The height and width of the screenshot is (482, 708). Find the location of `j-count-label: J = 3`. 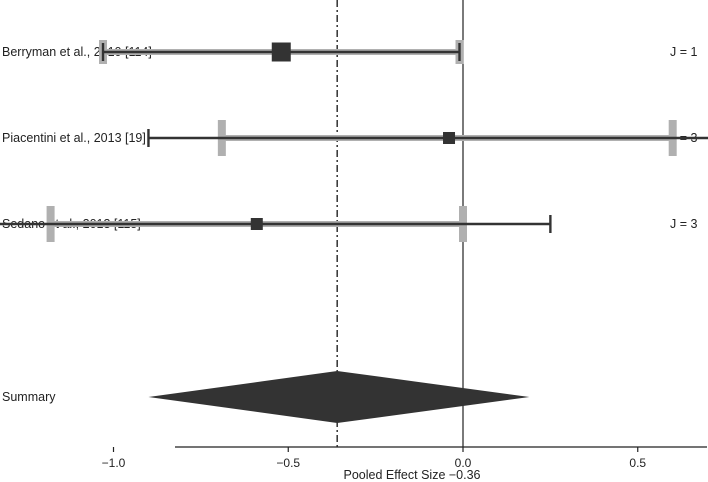

j-count-label: J = 3 is located at coordinates (683, 224).